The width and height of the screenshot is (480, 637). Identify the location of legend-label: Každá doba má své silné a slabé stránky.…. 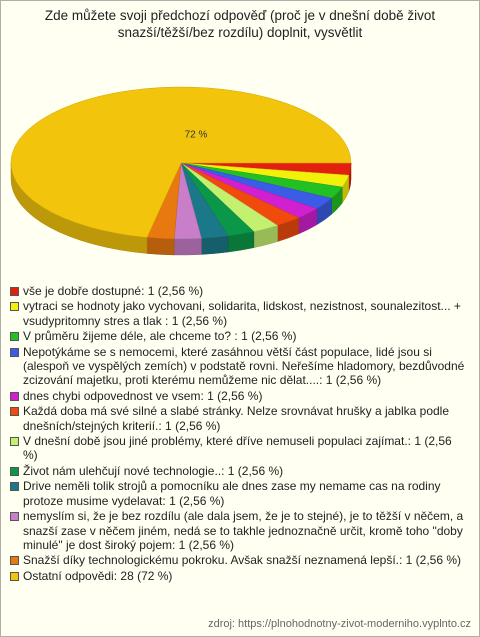
(236, 418).